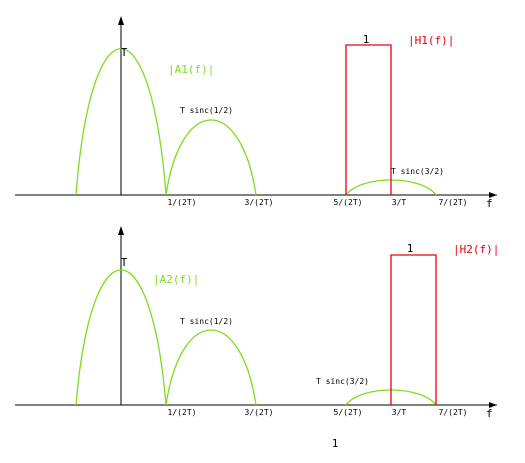 Image resolution: width=525 pixels, height=463 pixels. What do you see at coordinates (476, 249) in the screenshot?
I see `filter-label: |H2(f)|` at bounding box center [476, 249].